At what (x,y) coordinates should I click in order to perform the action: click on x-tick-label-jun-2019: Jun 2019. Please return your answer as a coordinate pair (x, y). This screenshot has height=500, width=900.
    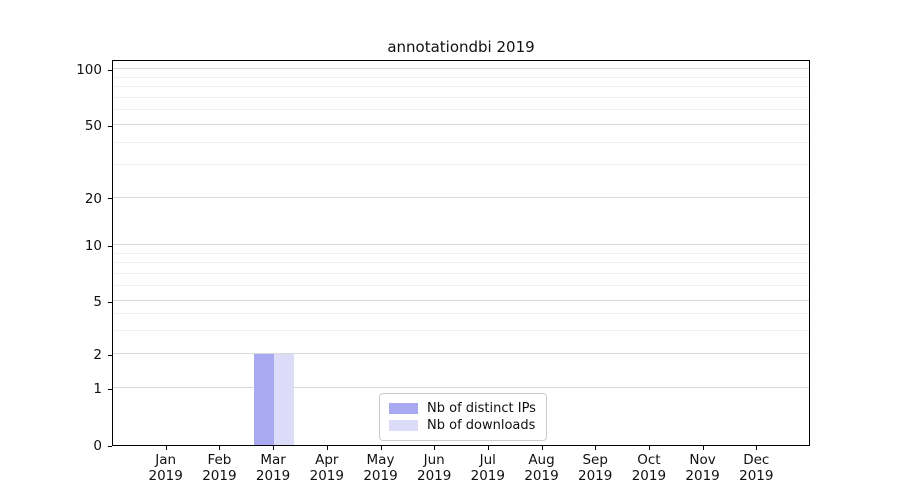
    Looking at the image, I should click on (434, 468).